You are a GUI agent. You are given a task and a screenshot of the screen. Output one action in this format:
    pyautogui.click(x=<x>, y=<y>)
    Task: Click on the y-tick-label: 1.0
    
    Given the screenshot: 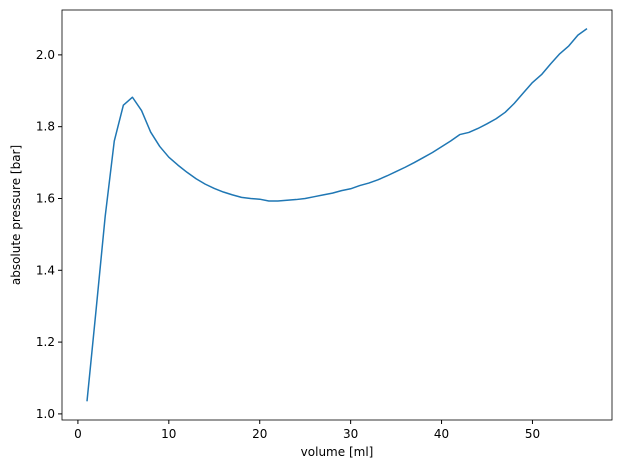 What is the action you would take?
    pyautogui.click(x=45, y=414)
    